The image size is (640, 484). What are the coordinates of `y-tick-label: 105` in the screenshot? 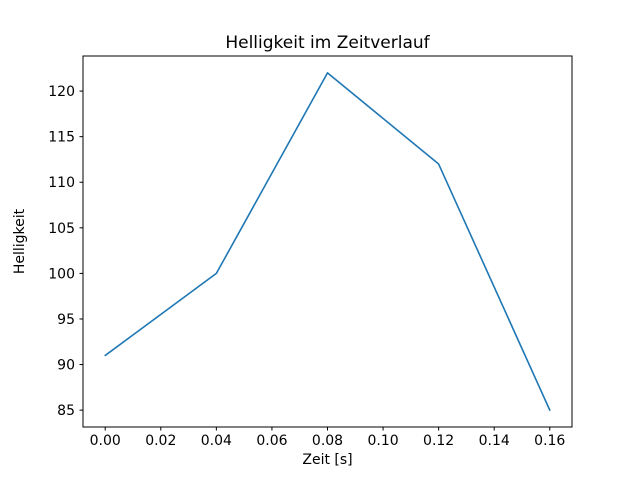 It's located at (61, 229).